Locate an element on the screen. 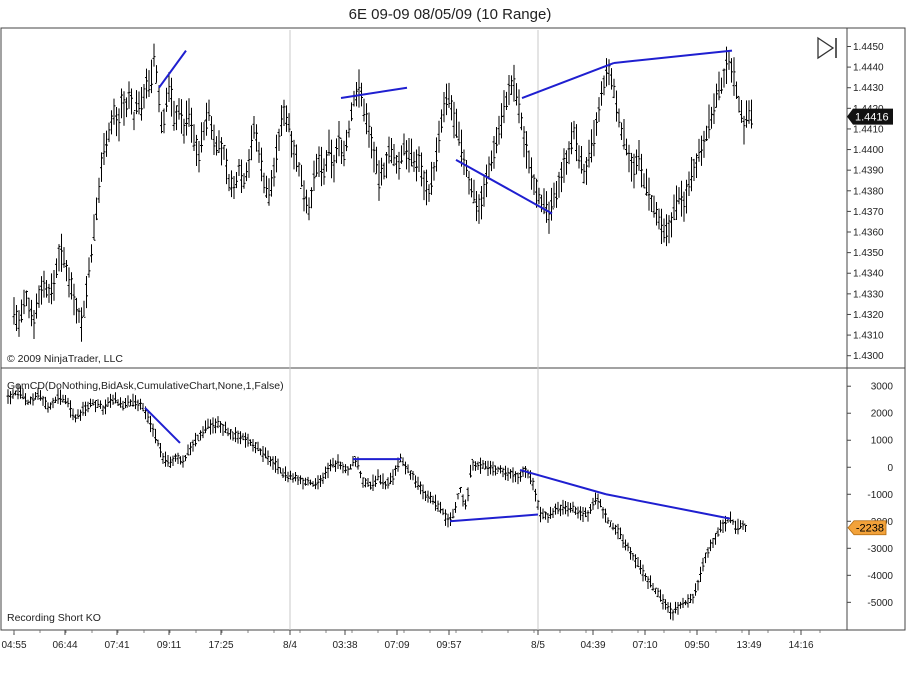 This screenshot has height=681, width=909. x-tick-label: 09:11 is located at coordinates (169, 645).